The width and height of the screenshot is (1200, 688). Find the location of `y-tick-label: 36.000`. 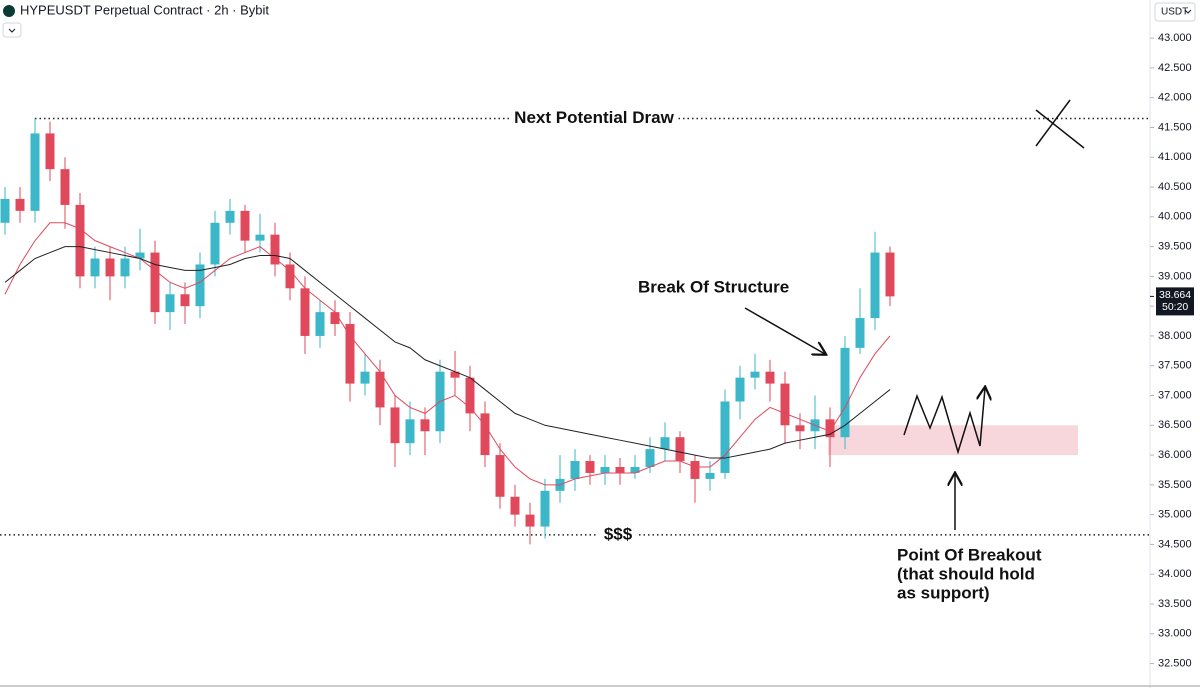

y-tick-label: 36.000 is located at coordinates (1175, 455).